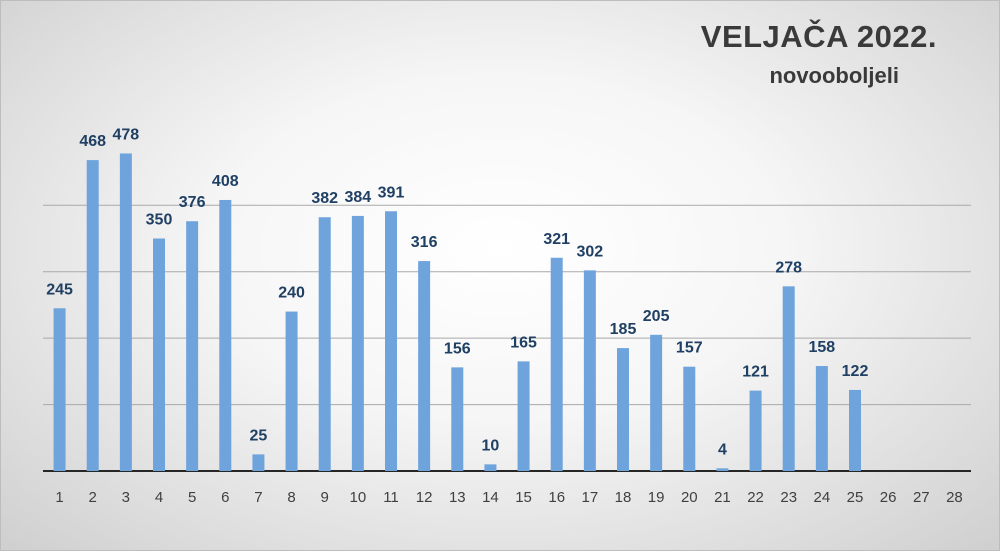  Describe the element at coordinates (225, 497) in the screenshot. I see `x-tick-label-6: 6` at that location.